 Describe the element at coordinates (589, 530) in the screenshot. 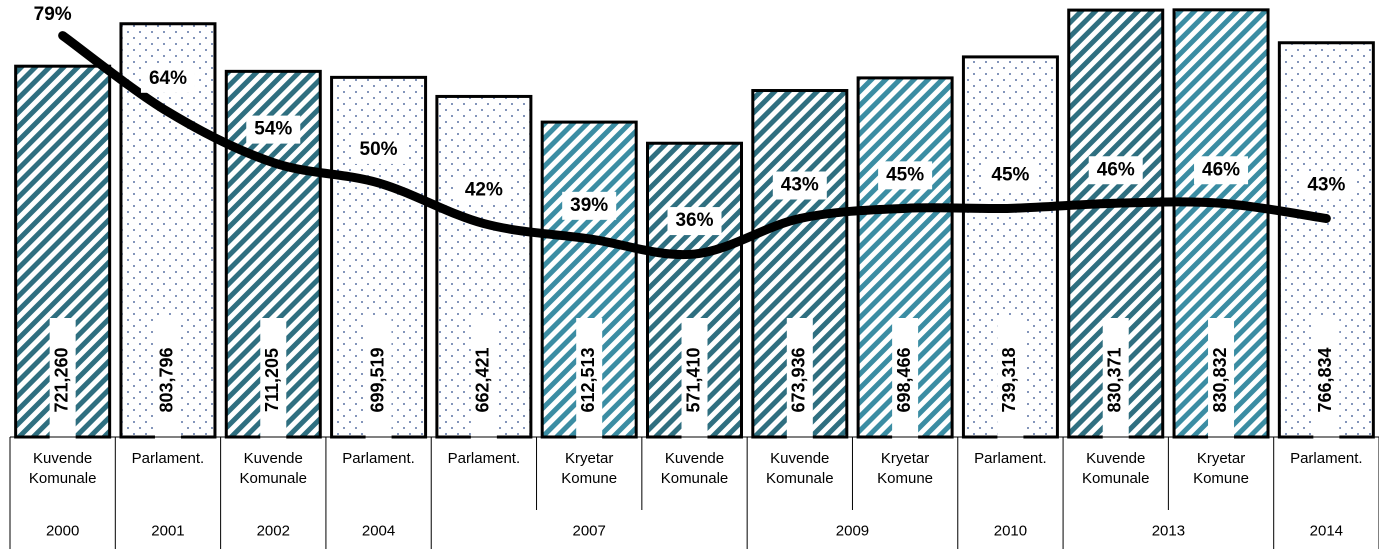

I see `group-label: 2007` at that location.